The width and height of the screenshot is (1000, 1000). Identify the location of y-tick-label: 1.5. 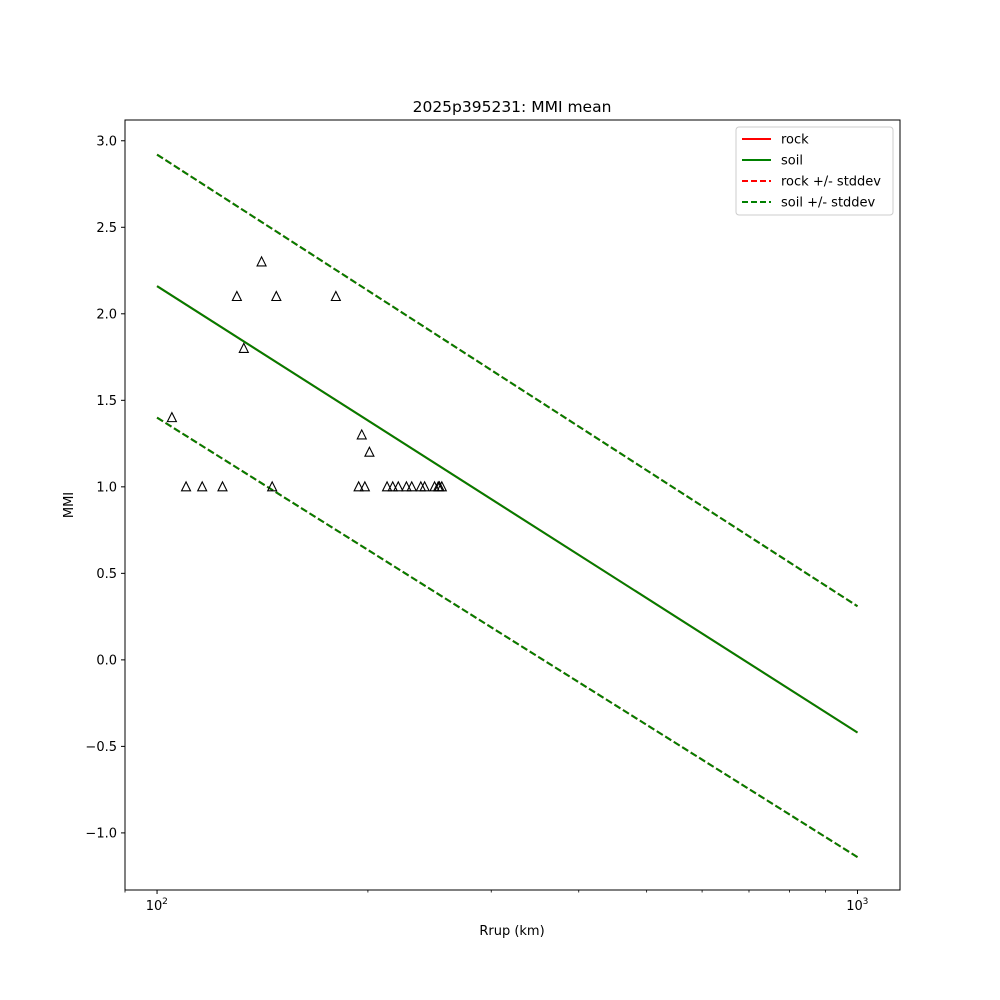
(106, 401).